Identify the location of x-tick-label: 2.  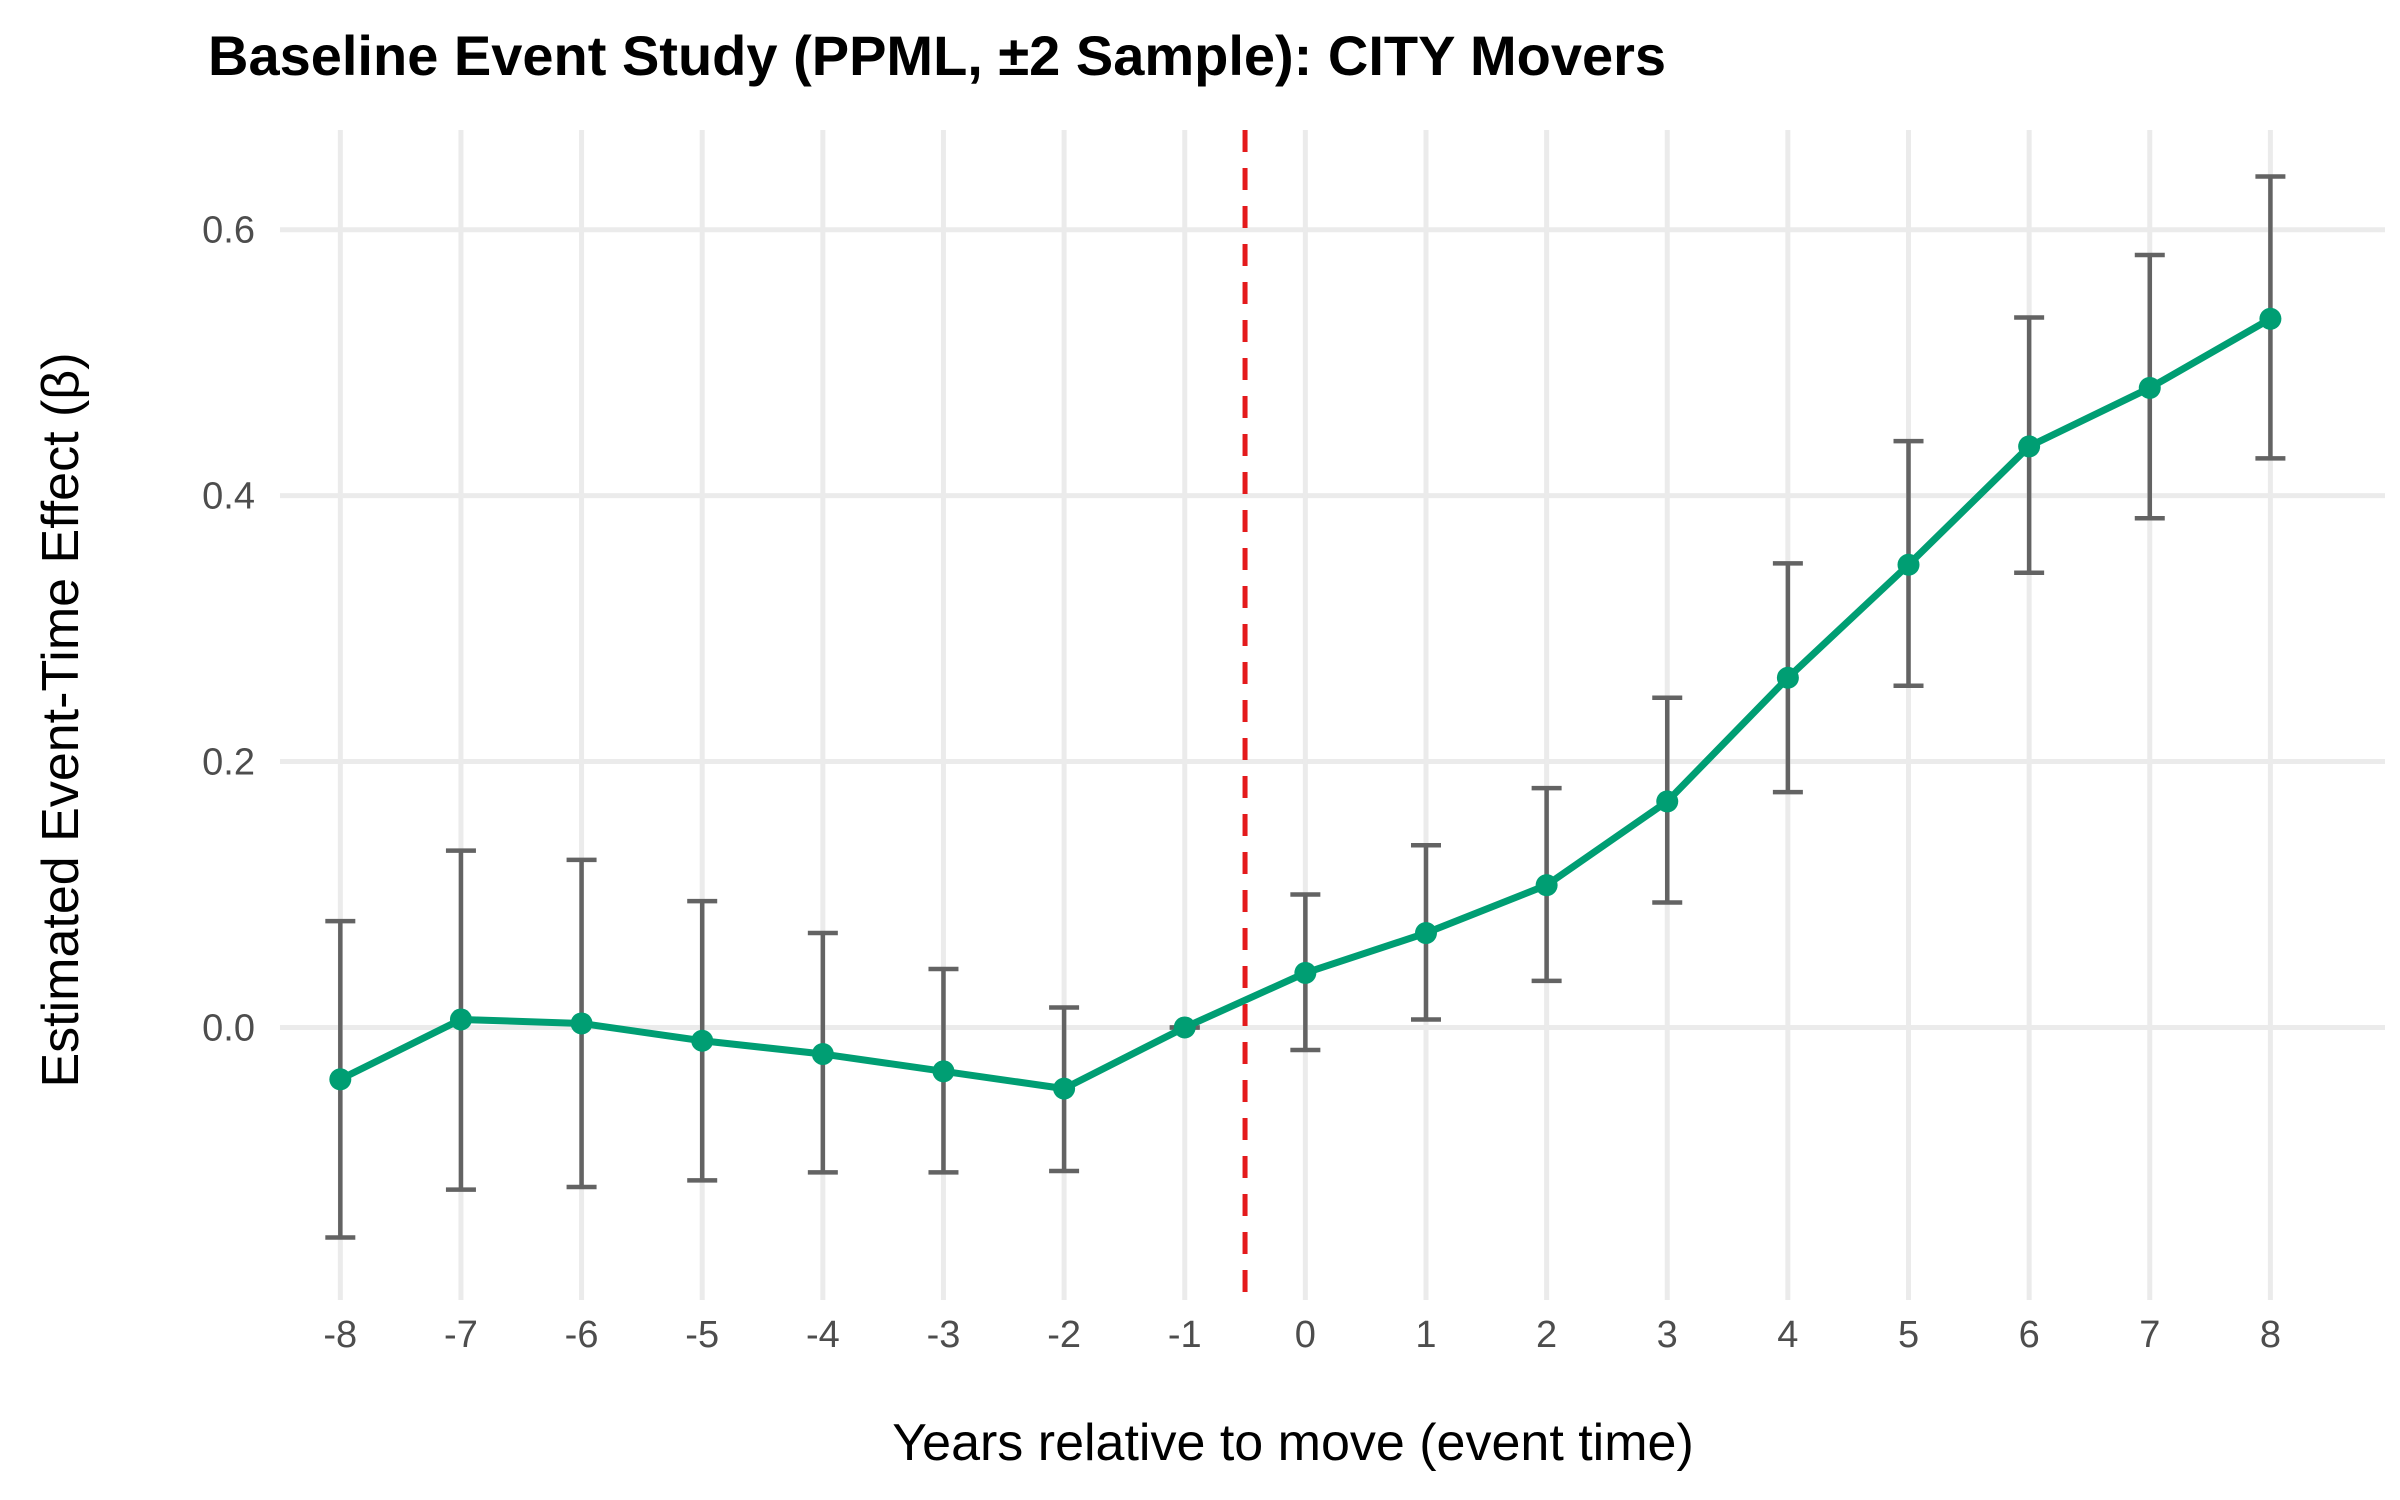
(1546, 1335).